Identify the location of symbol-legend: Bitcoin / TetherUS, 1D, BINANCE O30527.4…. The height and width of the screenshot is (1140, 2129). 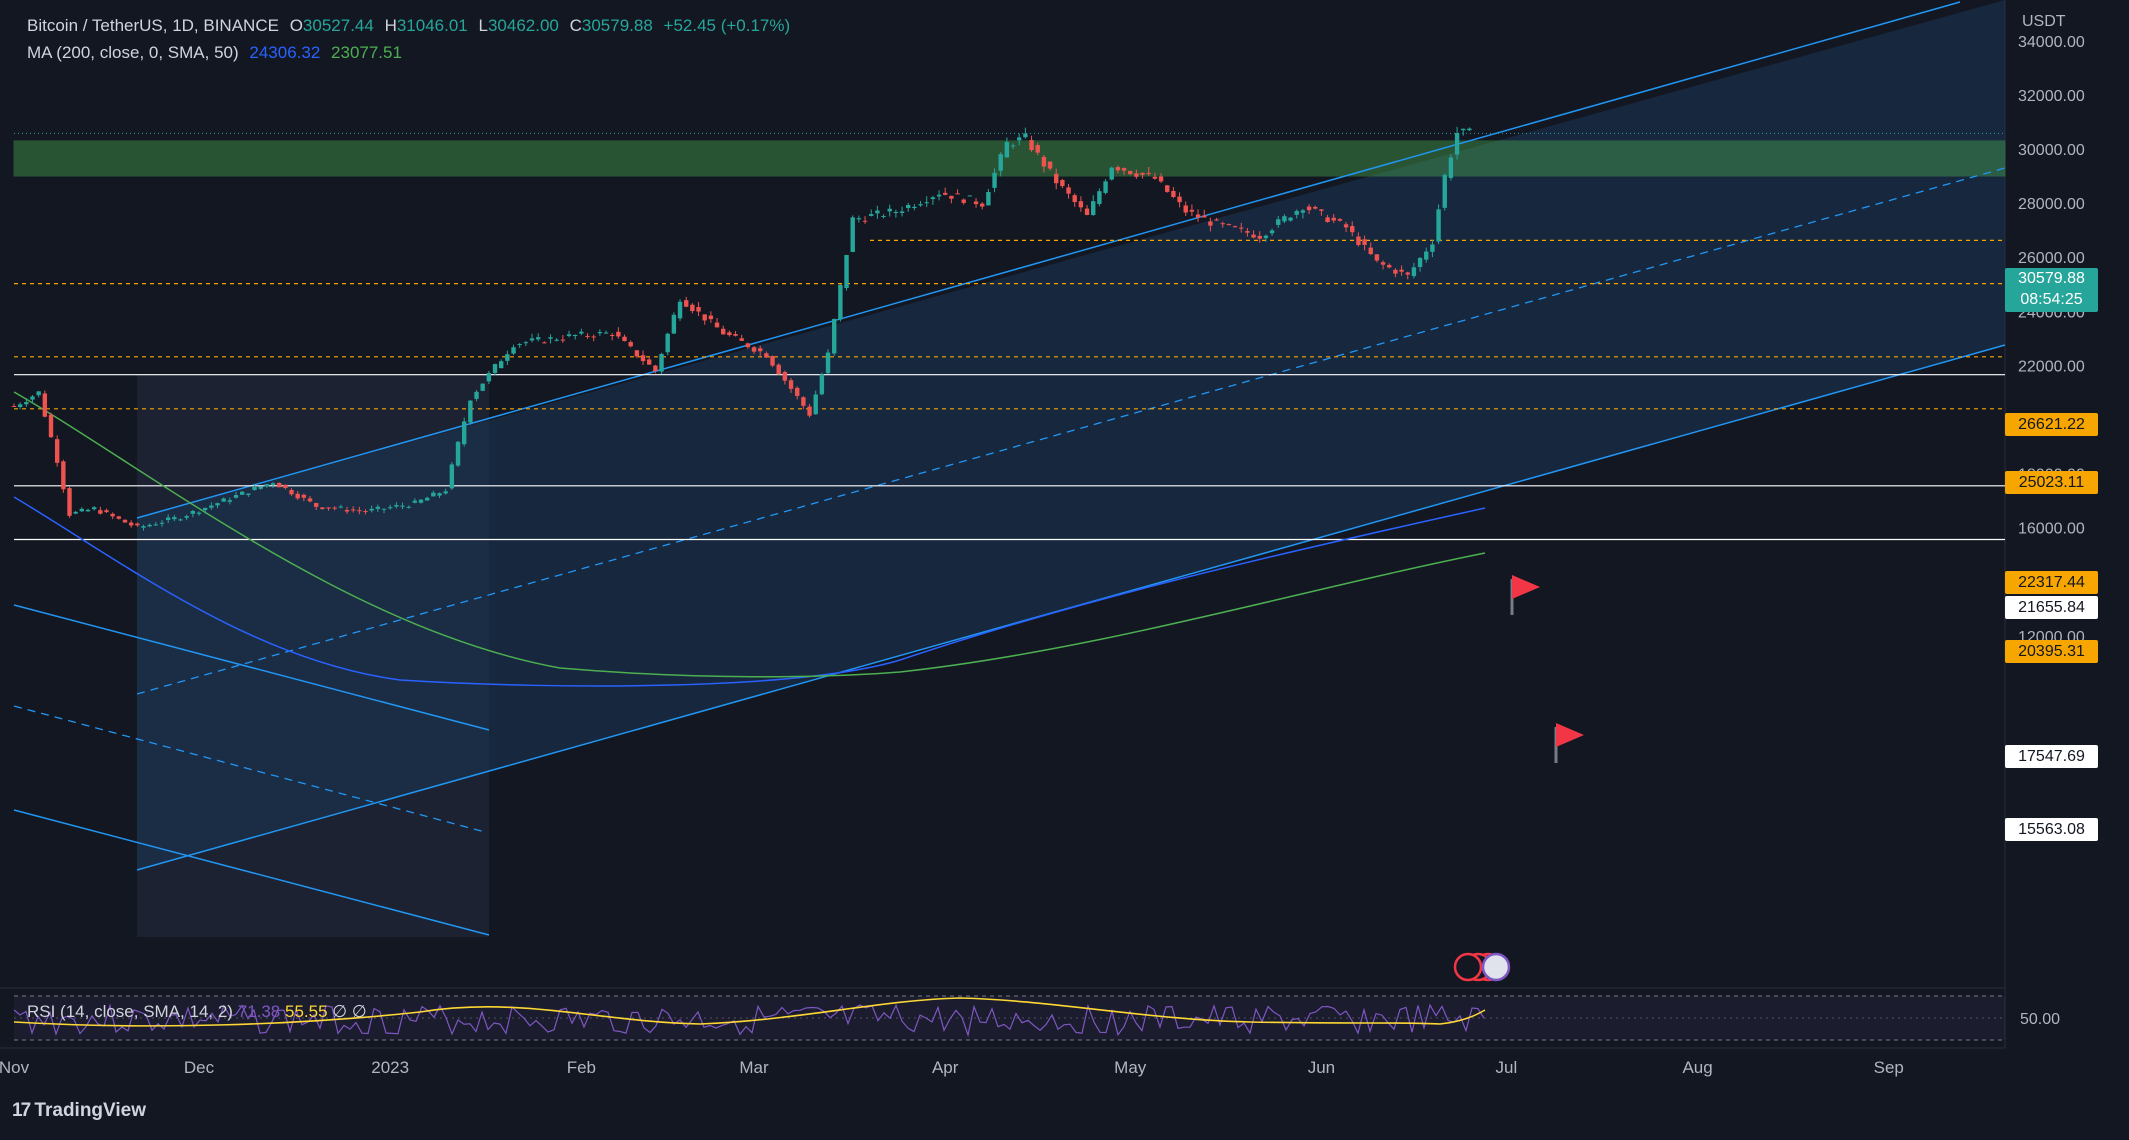
(411, 26).